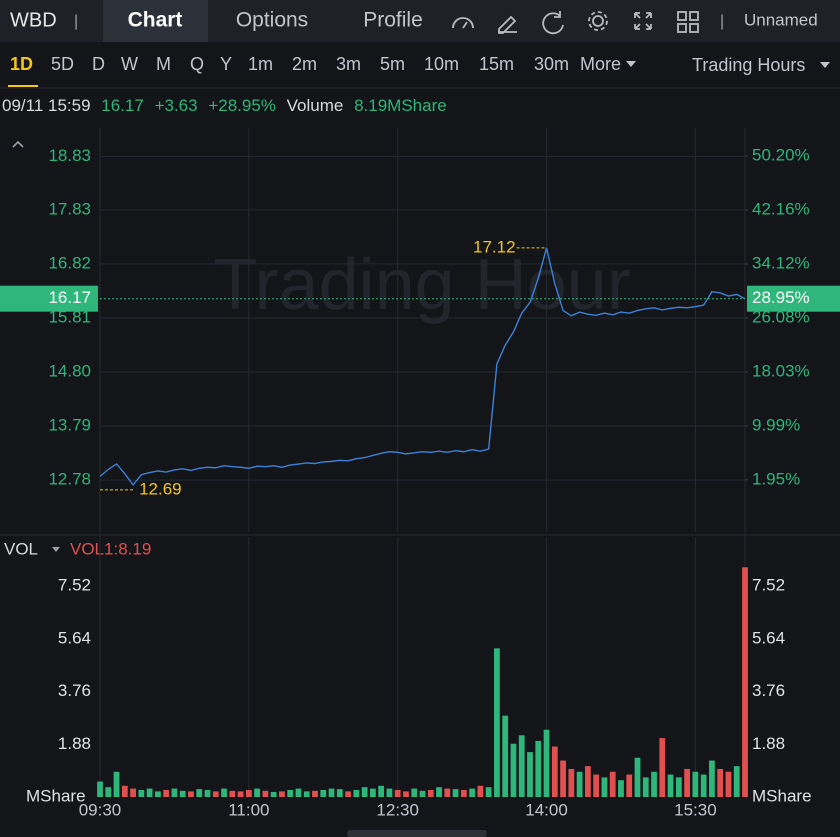 Image resolution: width=840 pixels, height=837 pixels. I want to click on refresh-icon, so click(553, 23).